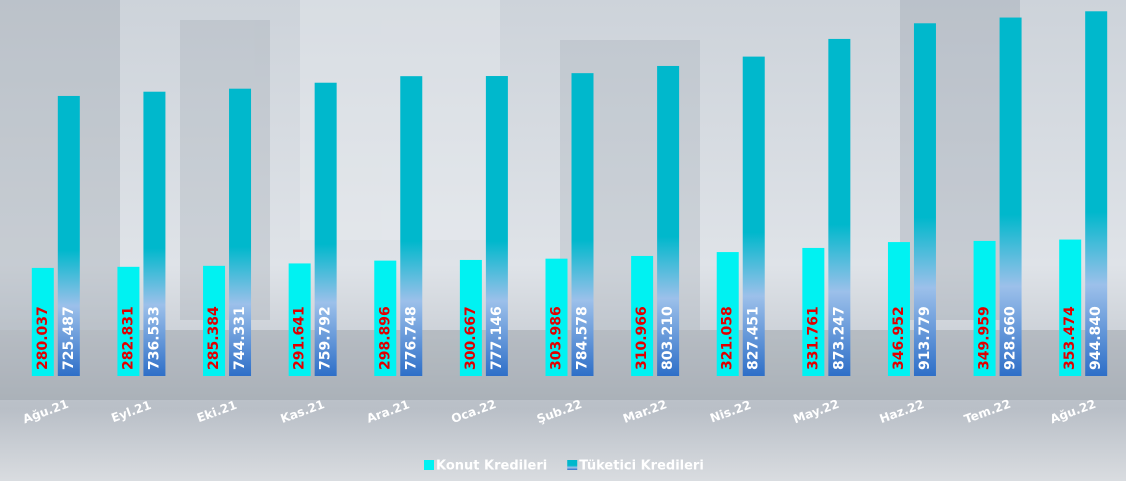  What do you see at coordinates (491, 466) in the screenshot?
I see `legend-label: Konut Kredileri` at bounding box center [491, 466].